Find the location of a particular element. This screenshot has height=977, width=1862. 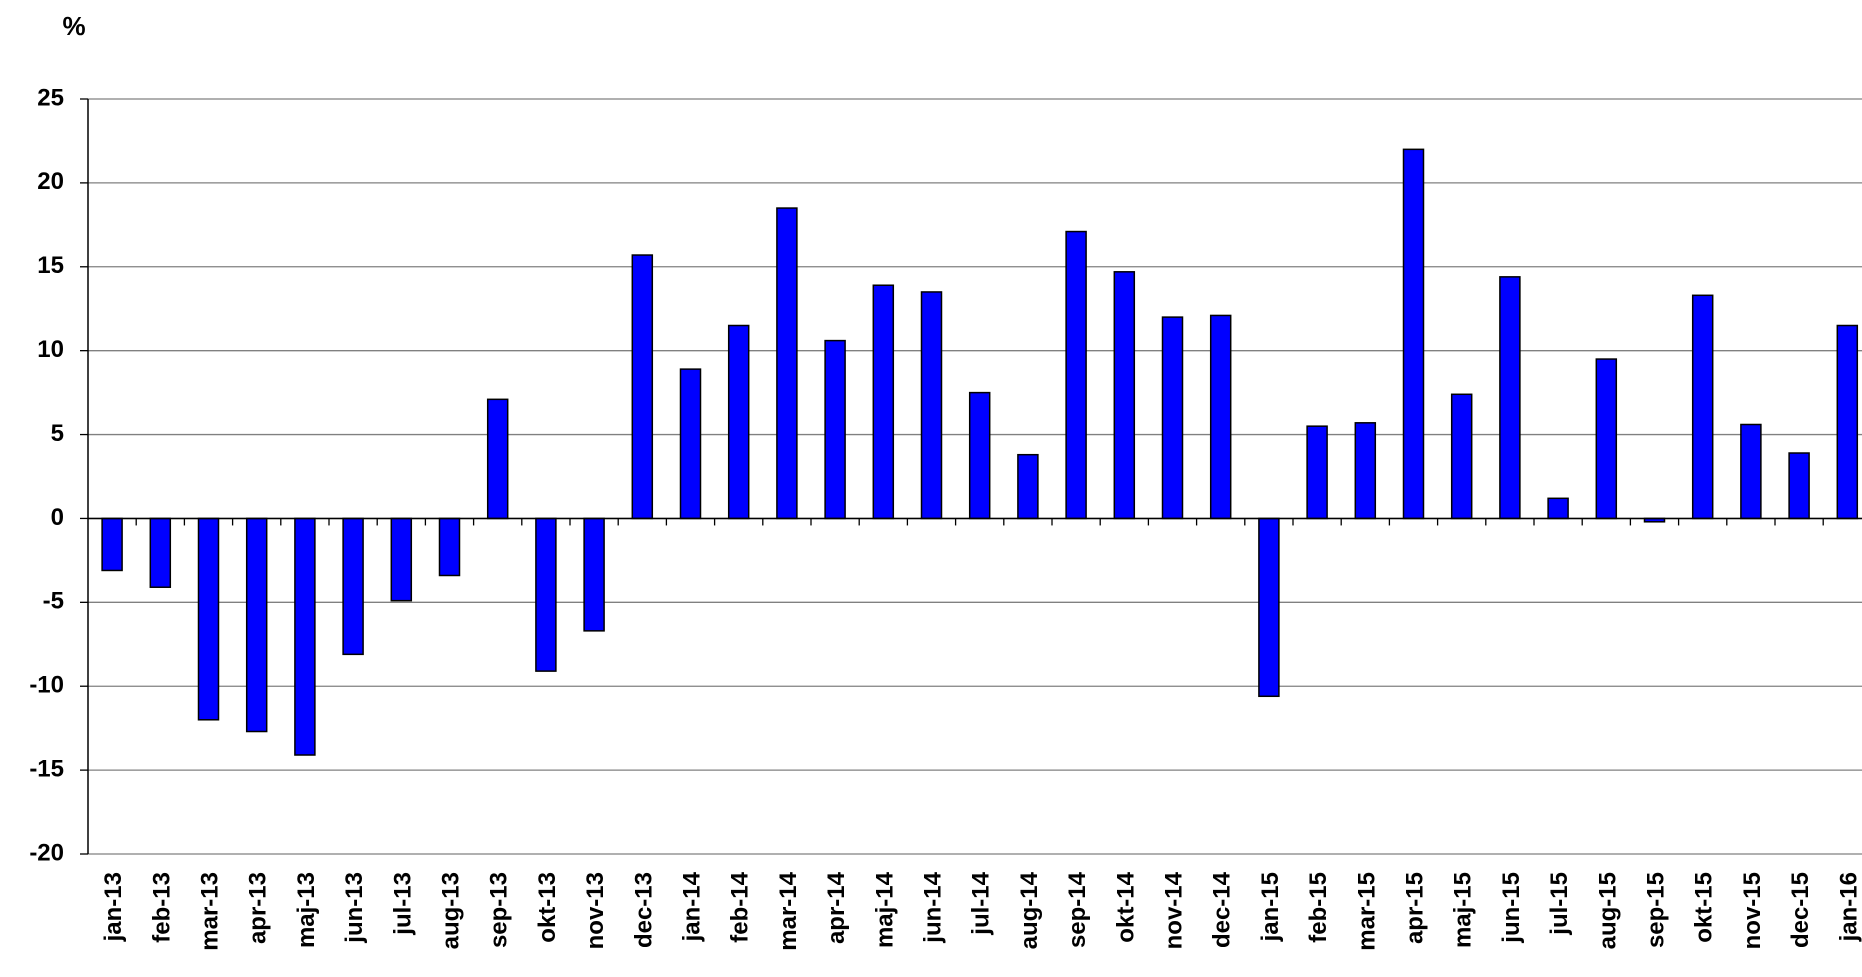

x-tick-label: dec-15 is located at coordinates (1800, 910).